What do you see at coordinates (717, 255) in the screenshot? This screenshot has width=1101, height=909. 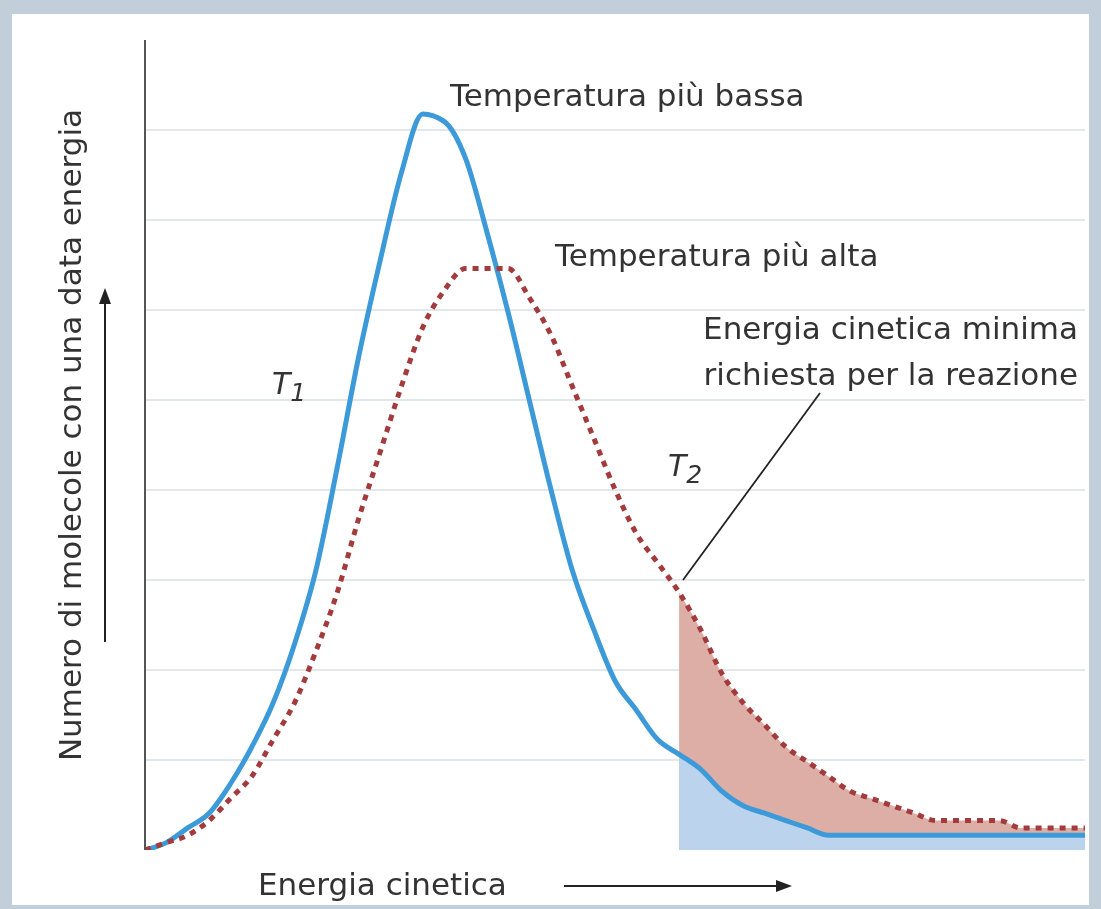 I see `annotation: Temperatura più alta` at bounding box center [717, 255].